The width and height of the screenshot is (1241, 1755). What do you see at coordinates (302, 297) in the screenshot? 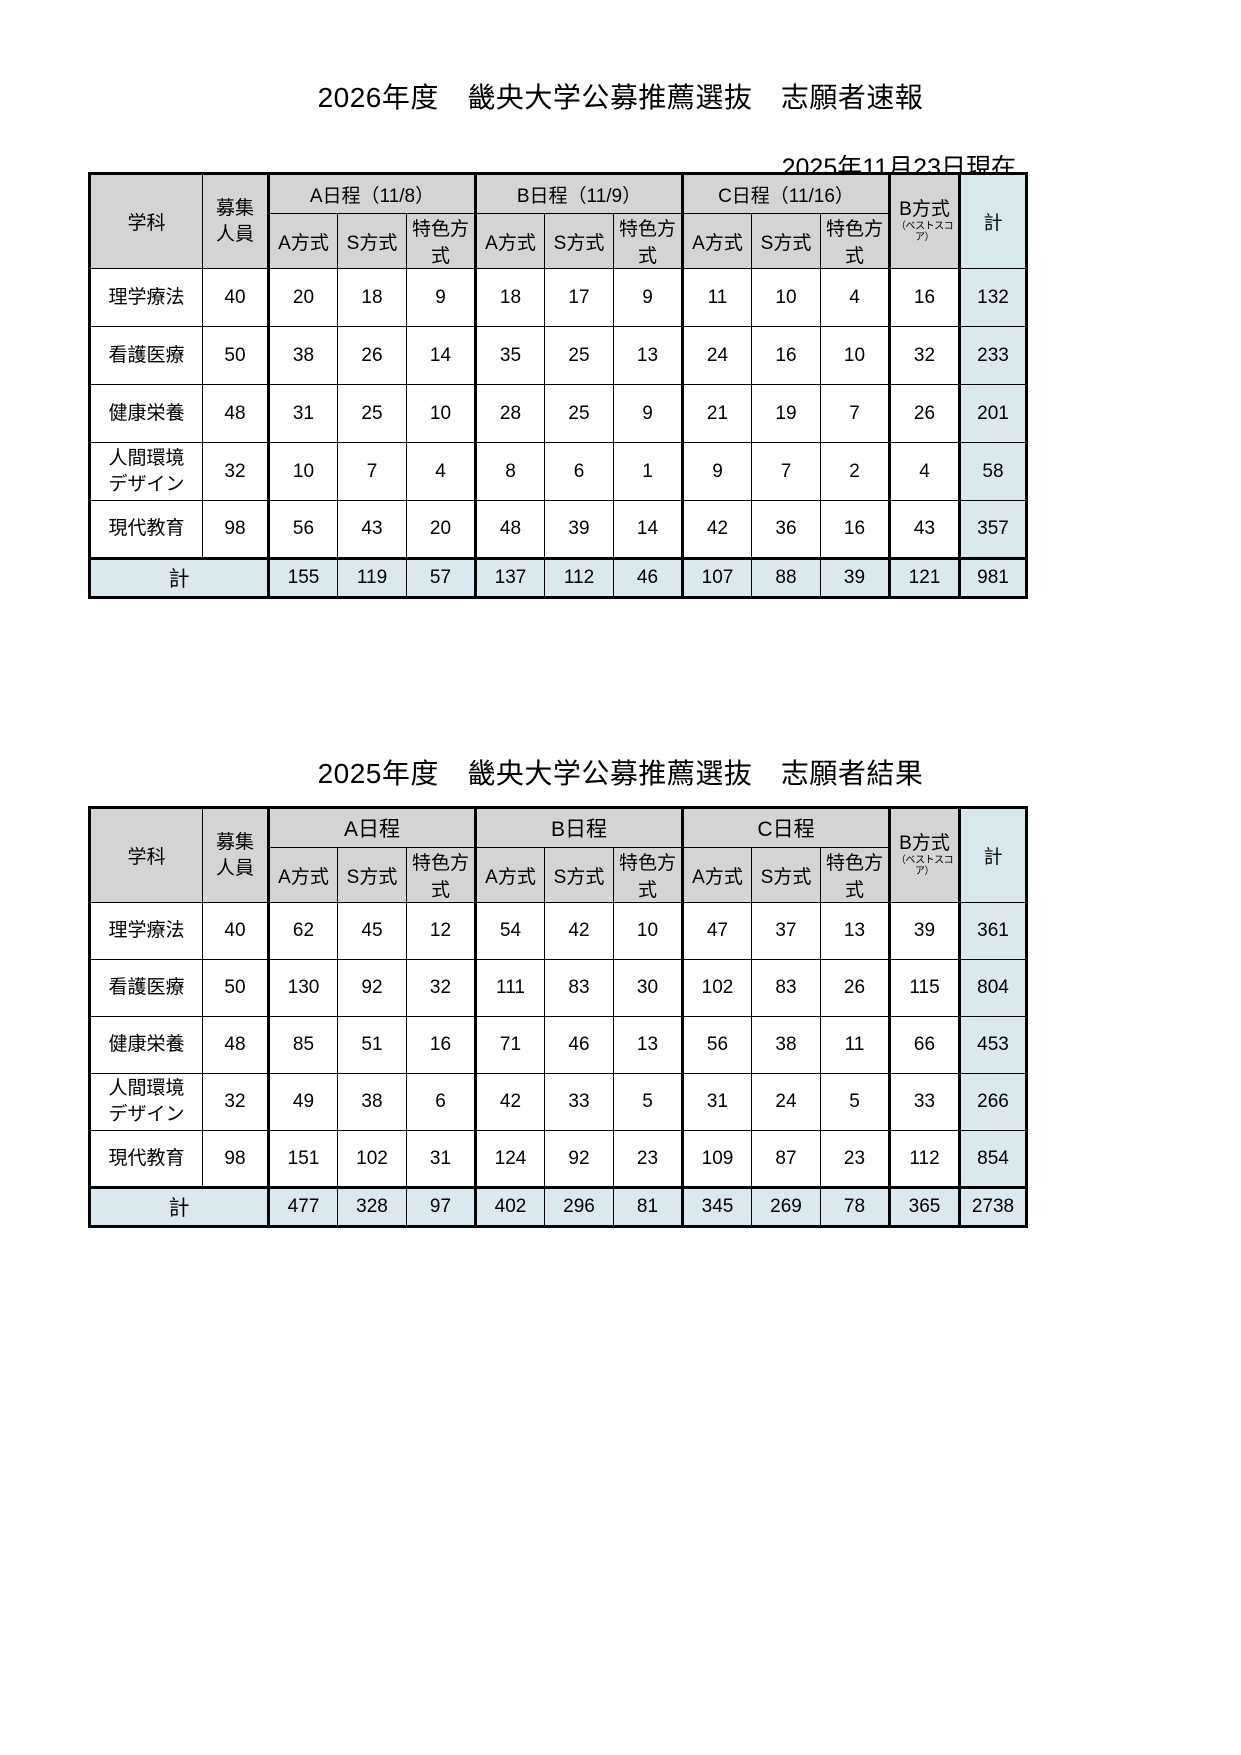
I see `cell-value: 20` at bounding box center [302, 297].